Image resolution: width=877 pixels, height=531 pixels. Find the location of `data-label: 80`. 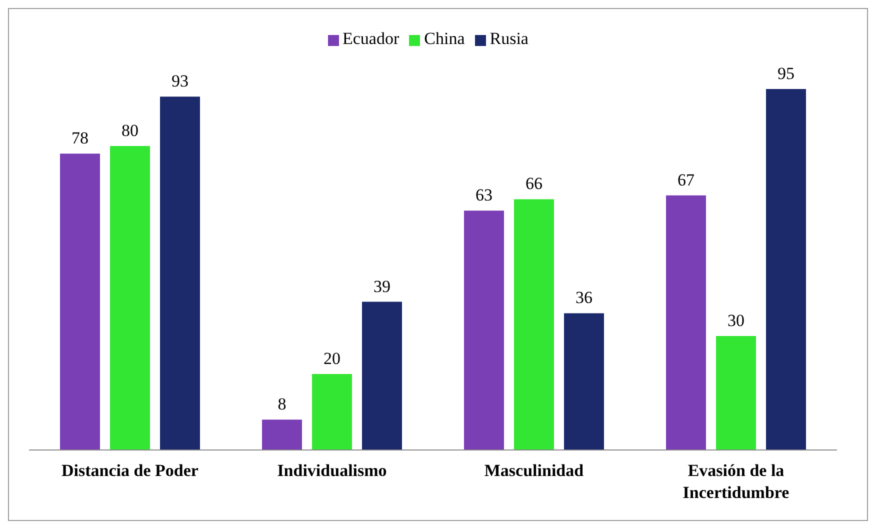

data-label: 80 is located at coordinates (130, 130).